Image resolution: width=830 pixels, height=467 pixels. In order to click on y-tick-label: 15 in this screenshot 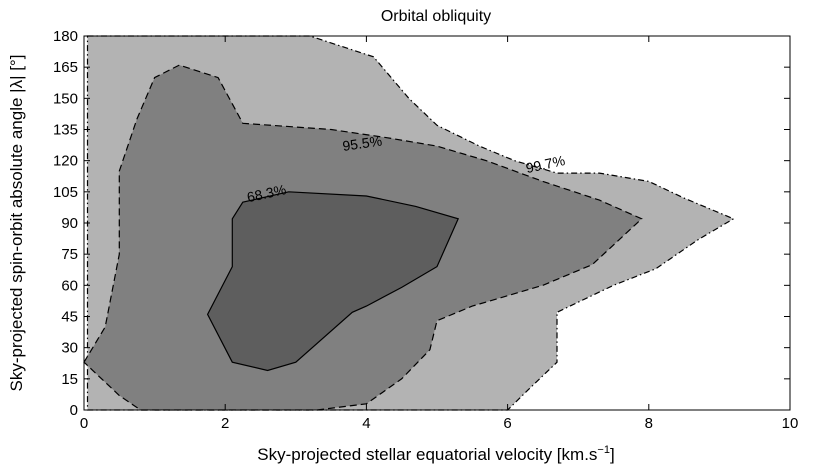, I will do `click(69, 379)`.